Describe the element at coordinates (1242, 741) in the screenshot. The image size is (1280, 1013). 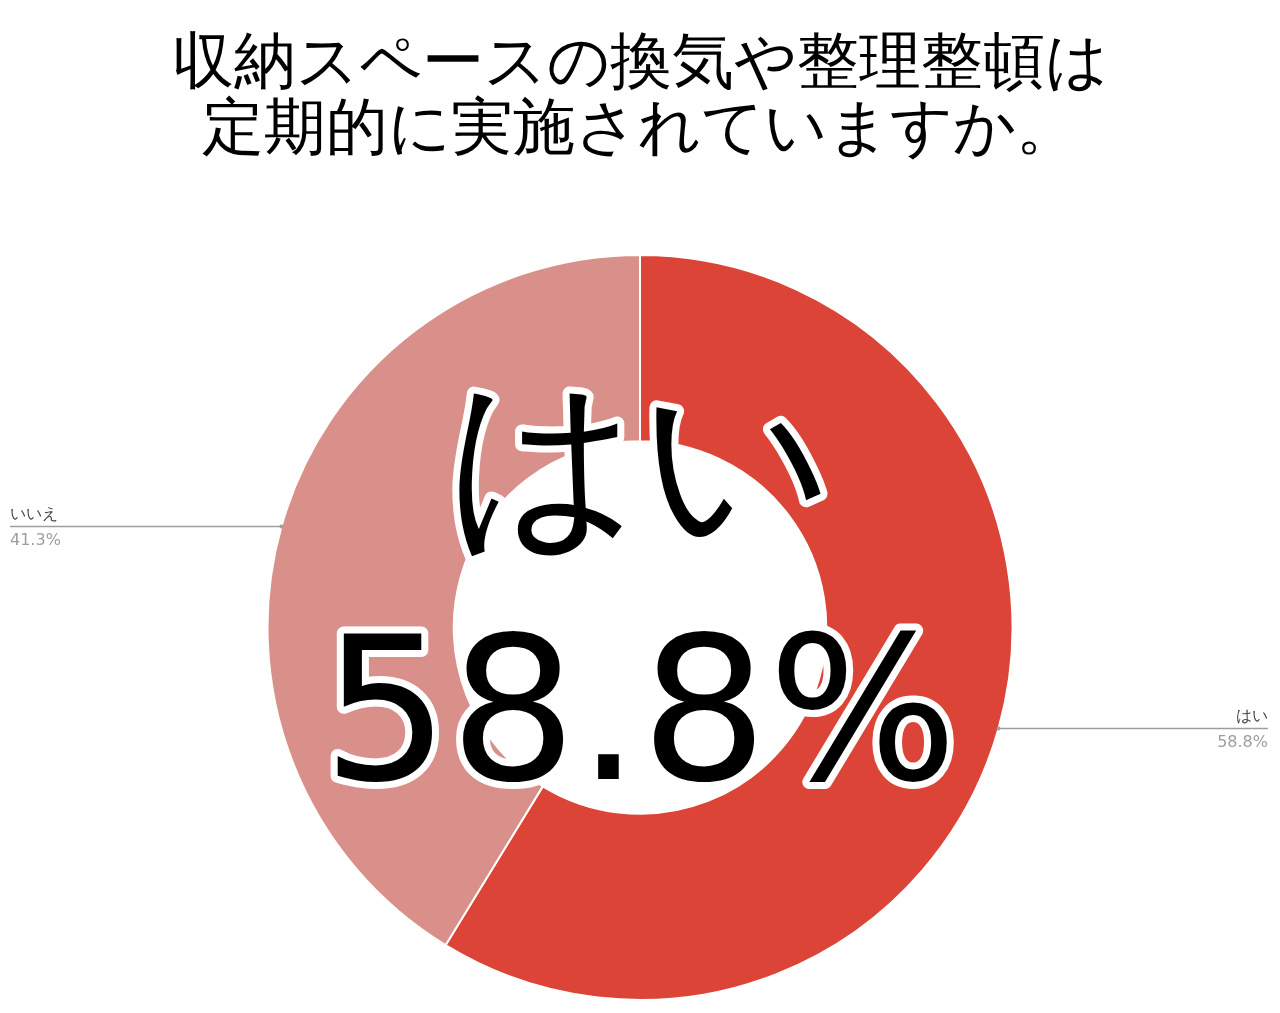
I see `data-label: 58.8%` at that location.